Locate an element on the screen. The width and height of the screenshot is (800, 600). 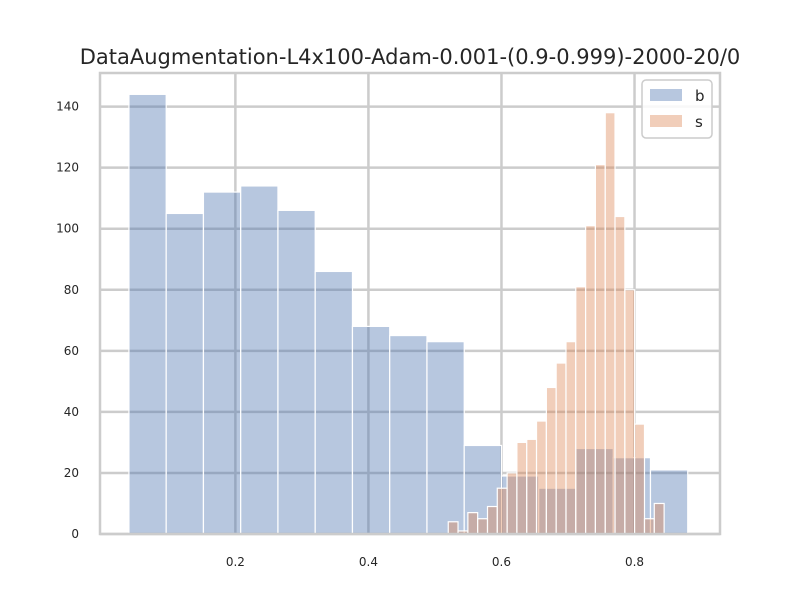
legend-label-b: b is located at coordinates (700, 96).